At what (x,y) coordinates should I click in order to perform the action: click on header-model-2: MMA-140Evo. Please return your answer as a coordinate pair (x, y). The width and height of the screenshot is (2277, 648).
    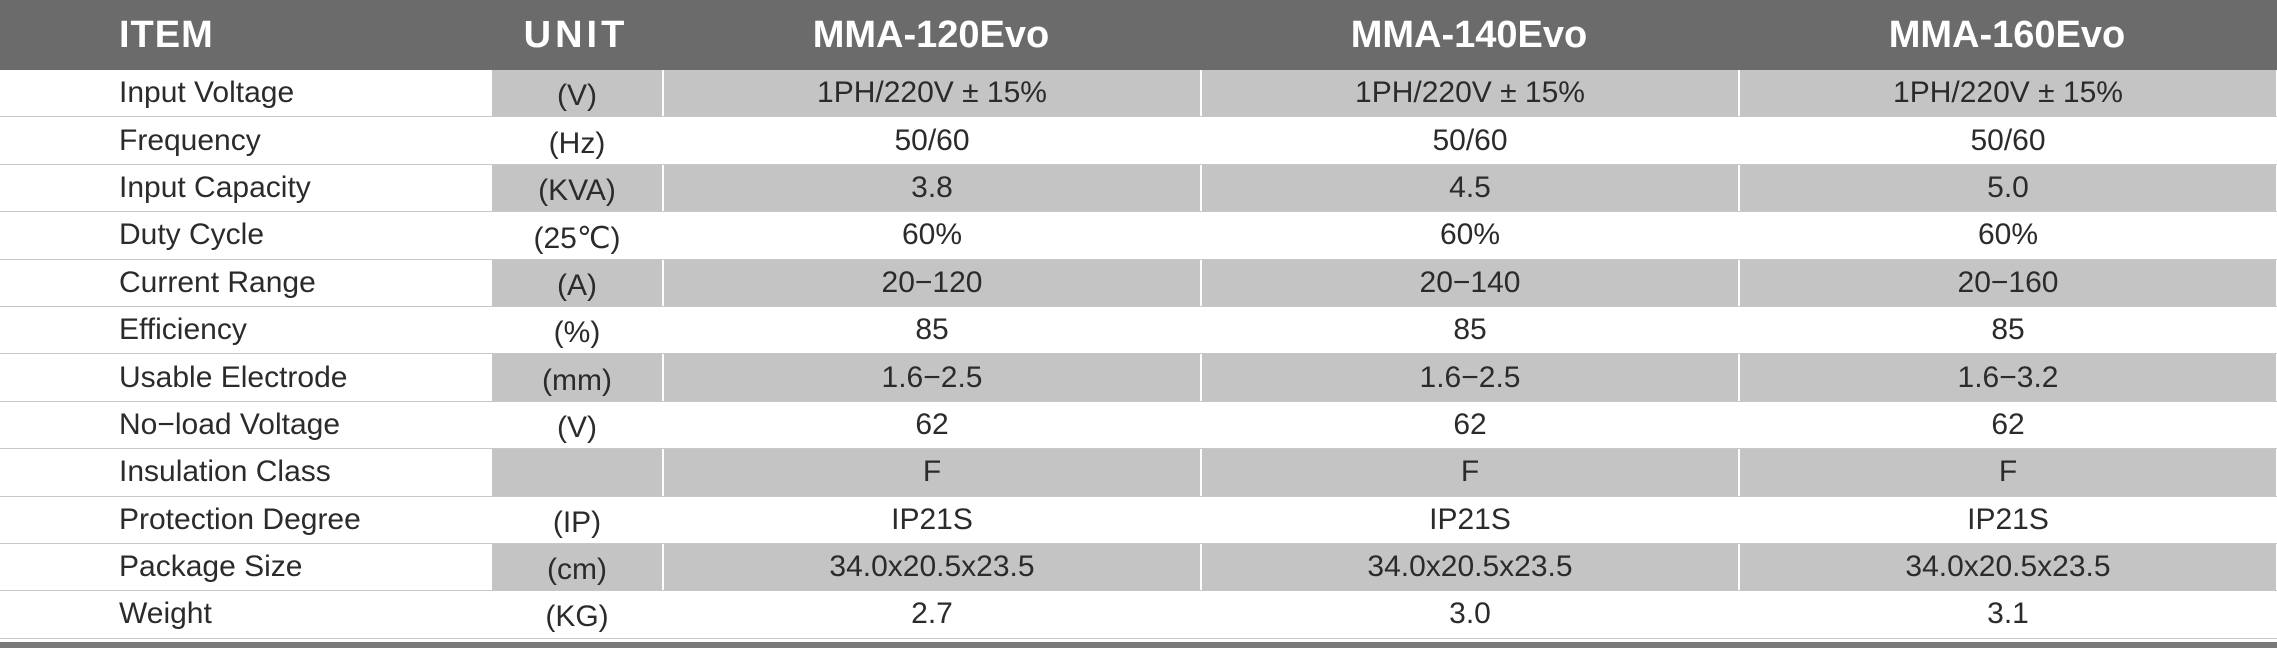
    Looking at the image, I should click on (1469, 35).